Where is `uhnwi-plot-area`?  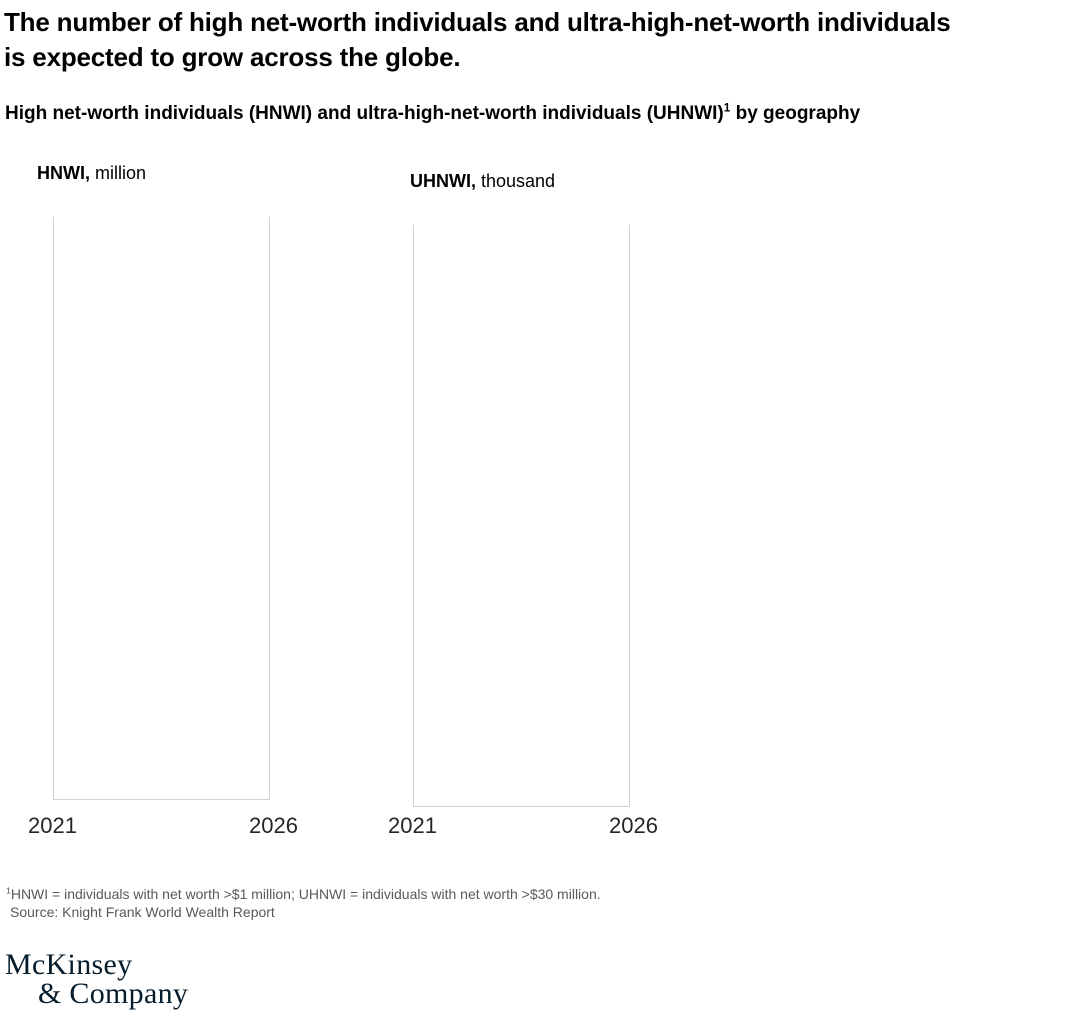 uhnwi-plot-area is located at coordinates (521, 516).